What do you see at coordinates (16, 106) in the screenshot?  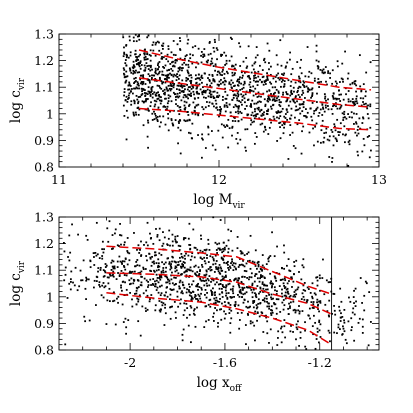 I see `y-axis-label-main: log c` at bounding box center [16, 106].